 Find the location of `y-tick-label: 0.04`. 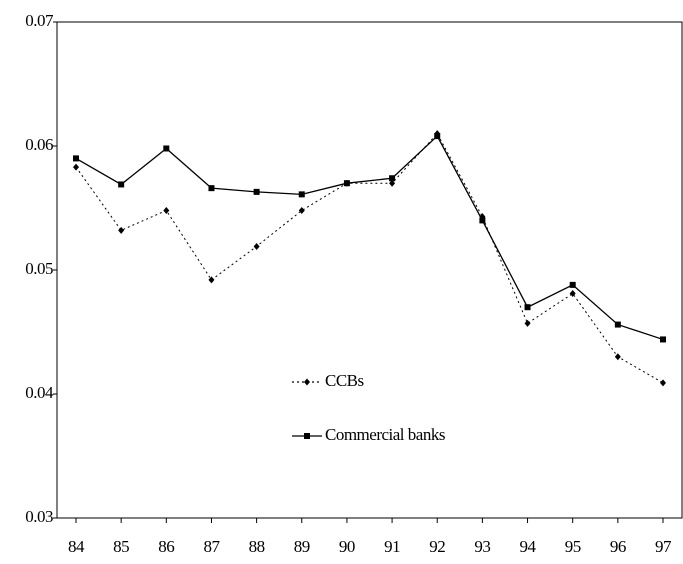

y-tick-label: 0.04 is located at coordinates (39, 392).